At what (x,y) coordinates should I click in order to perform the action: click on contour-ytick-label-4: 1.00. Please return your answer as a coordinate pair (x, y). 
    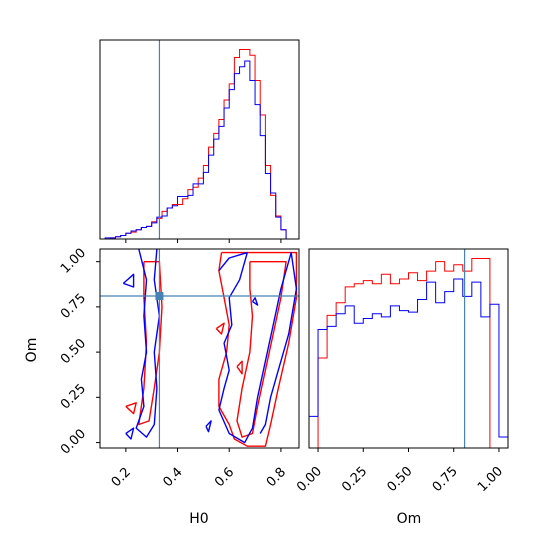
    Looking at the image, I should click on (73, 261).